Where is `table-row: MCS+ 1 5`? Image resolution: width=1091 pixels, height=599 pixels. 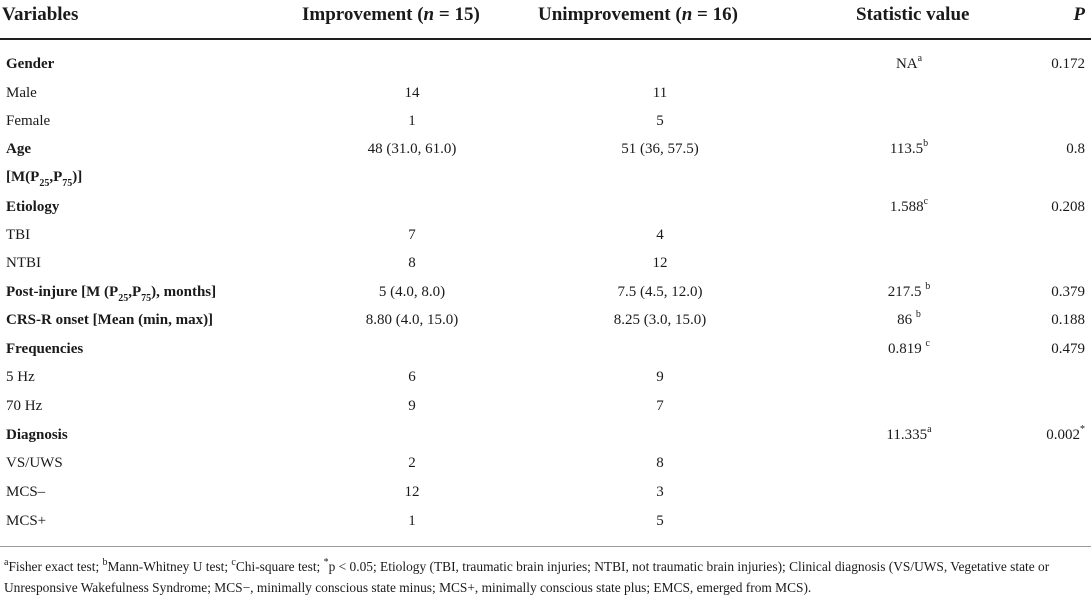
table-row: MCS+ 1 5 is located at coordinates (545, 527).